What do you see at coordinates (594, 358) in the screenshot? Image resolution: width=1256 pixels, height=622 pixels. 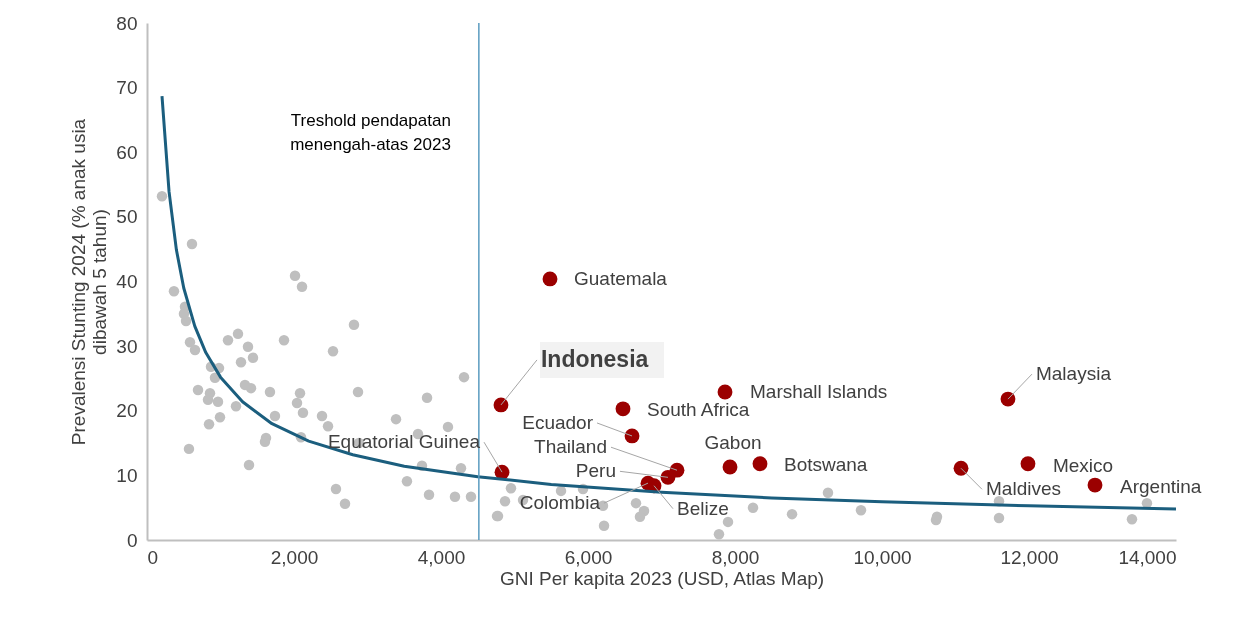 I see `annotation: Indonesia` at bounding box center [594, 358].